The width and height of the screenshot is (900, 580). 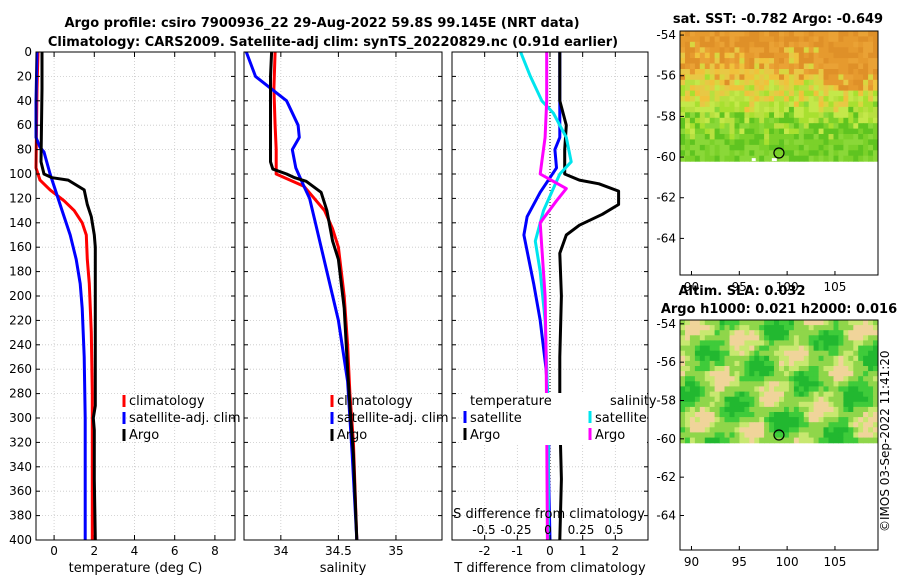 What do you see at coordinates (215, 551) in the screenshot?
I see `x-tick-label: 8` at bounding box center [215, 551].